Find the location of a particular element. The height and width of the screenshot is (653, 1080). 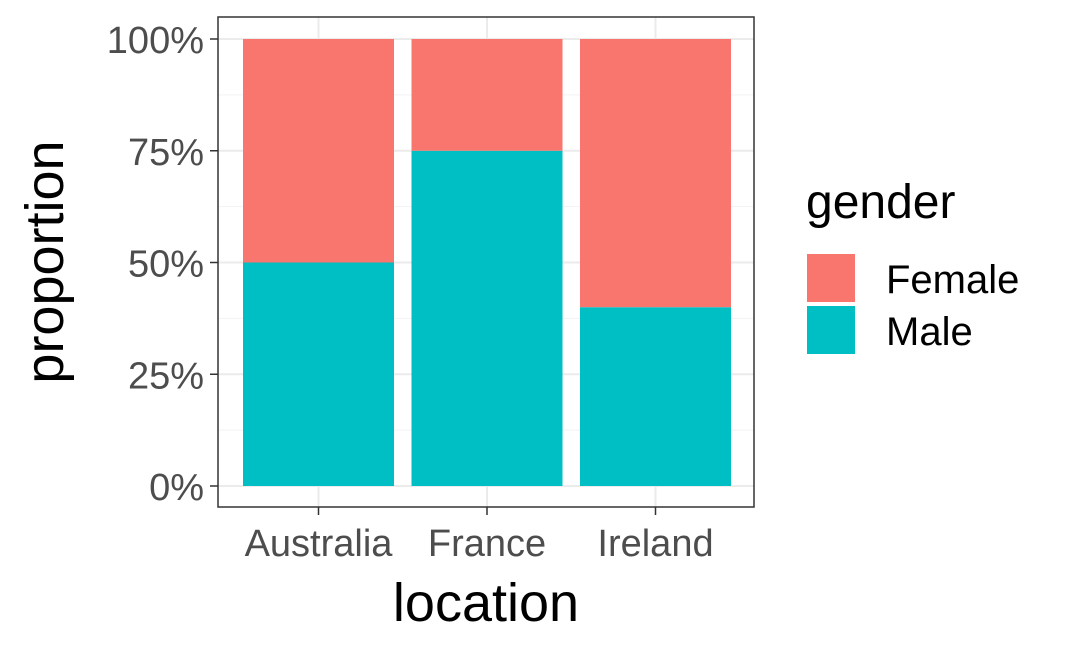

legend-key-male is located at coordinates (831, 330).